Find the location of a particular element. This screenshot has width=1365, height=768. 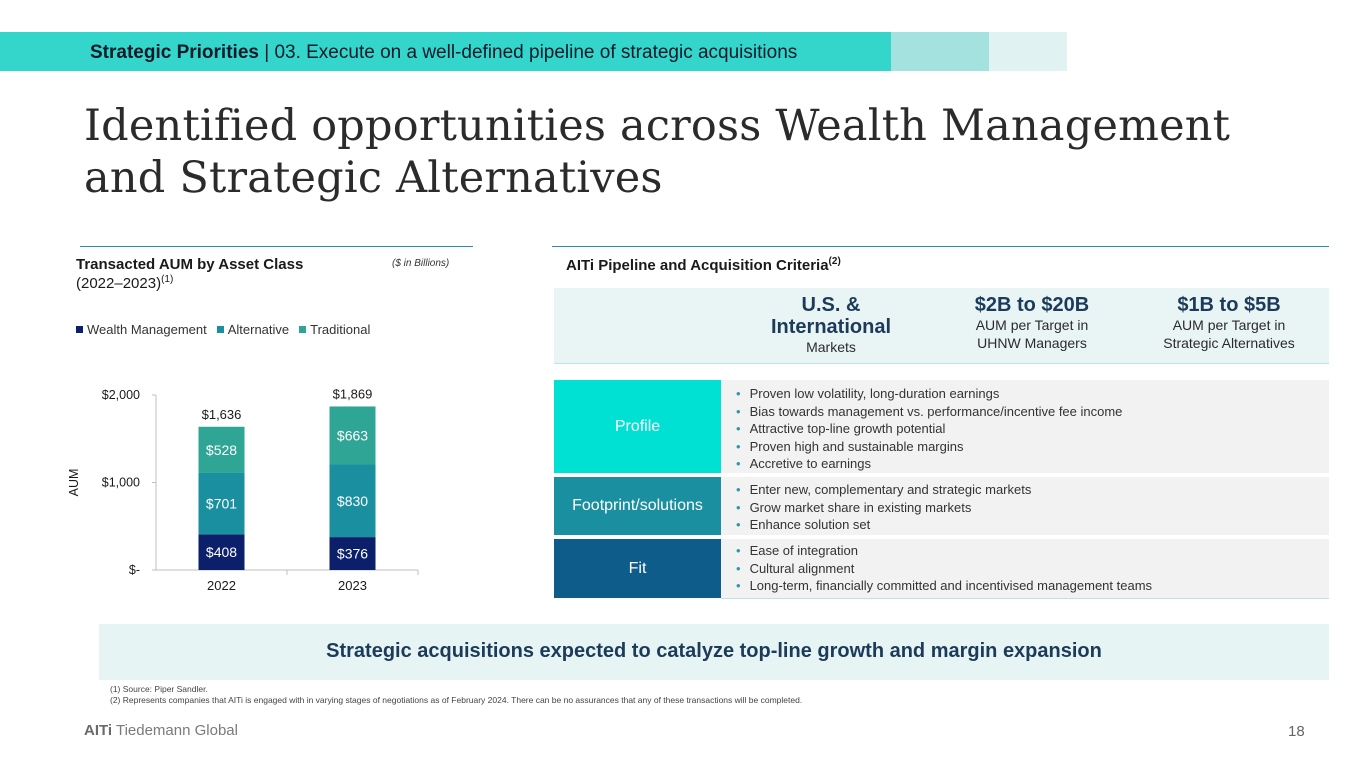

y-tick-label: $- is located at coordinates (134, 570).